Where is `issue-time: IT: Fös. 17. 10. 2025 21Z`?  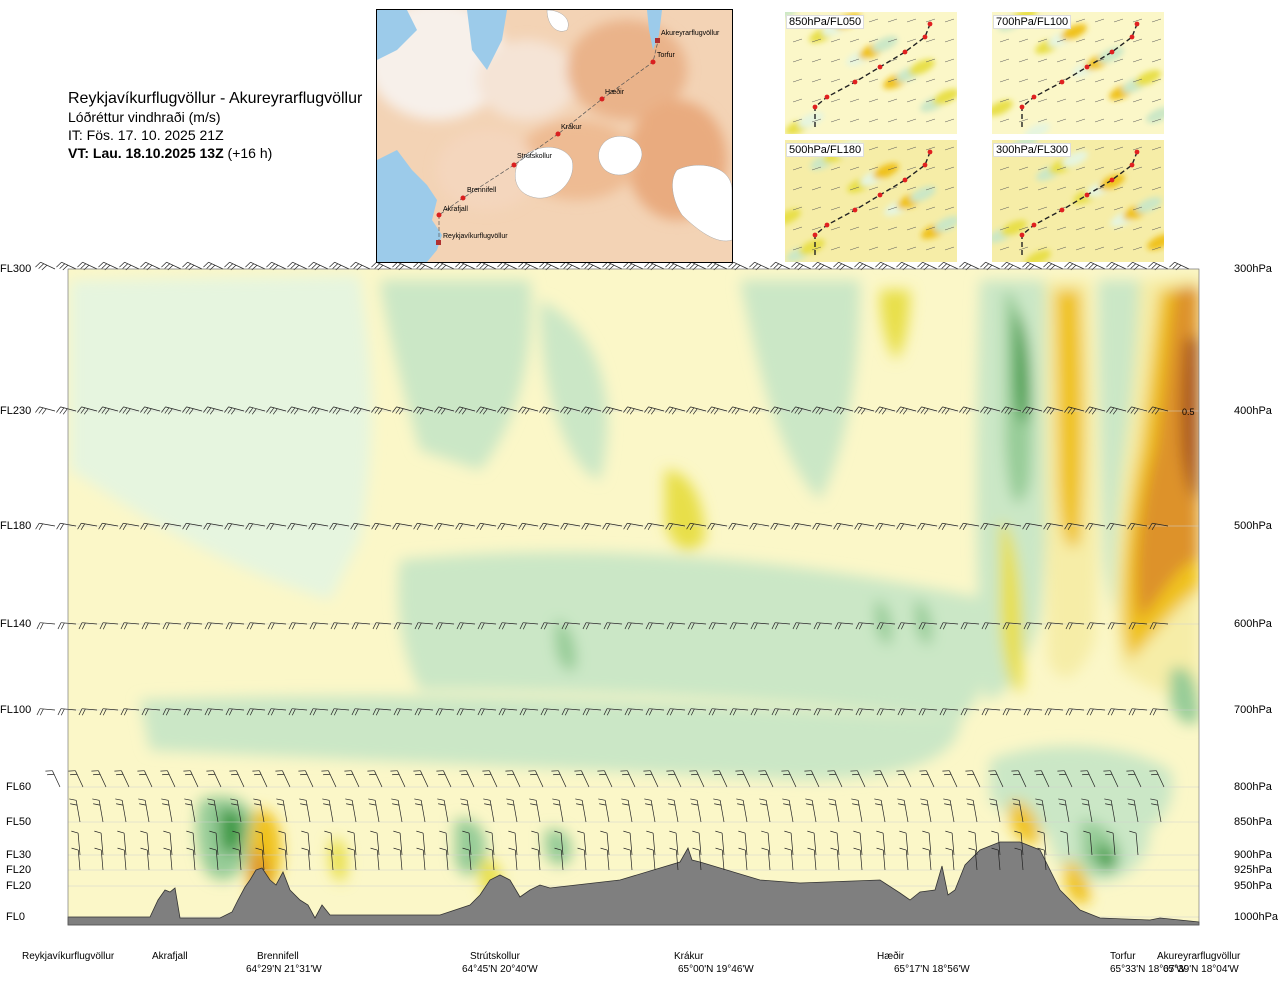
issue-time: IT: Fös. 17. 10. 2025 21Z is located at coordinates (146, 135).